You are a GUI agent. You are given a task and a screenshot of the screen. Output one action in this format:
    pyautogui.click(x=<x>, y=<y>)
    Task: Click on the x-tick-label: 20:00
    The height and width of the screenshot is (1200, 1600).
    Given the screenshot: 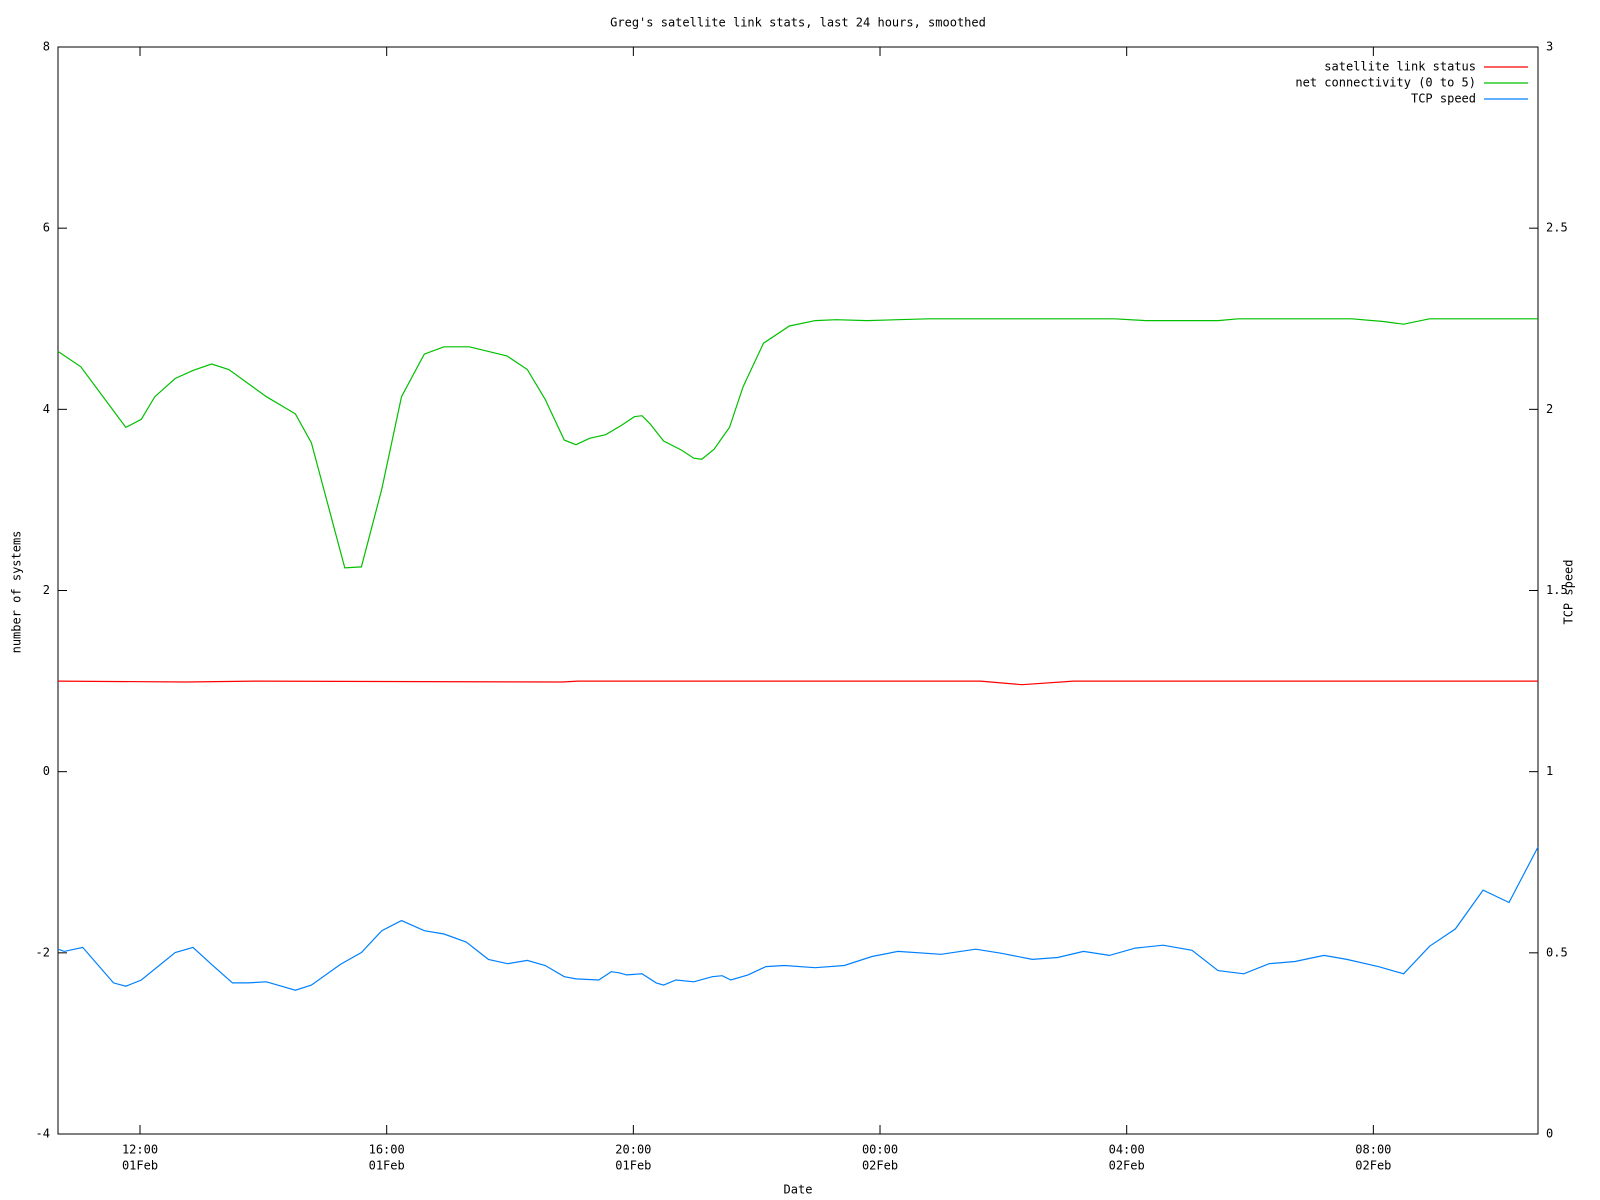 What is the action you would take?
    pyautogui.click(x=633, y=1150)
    